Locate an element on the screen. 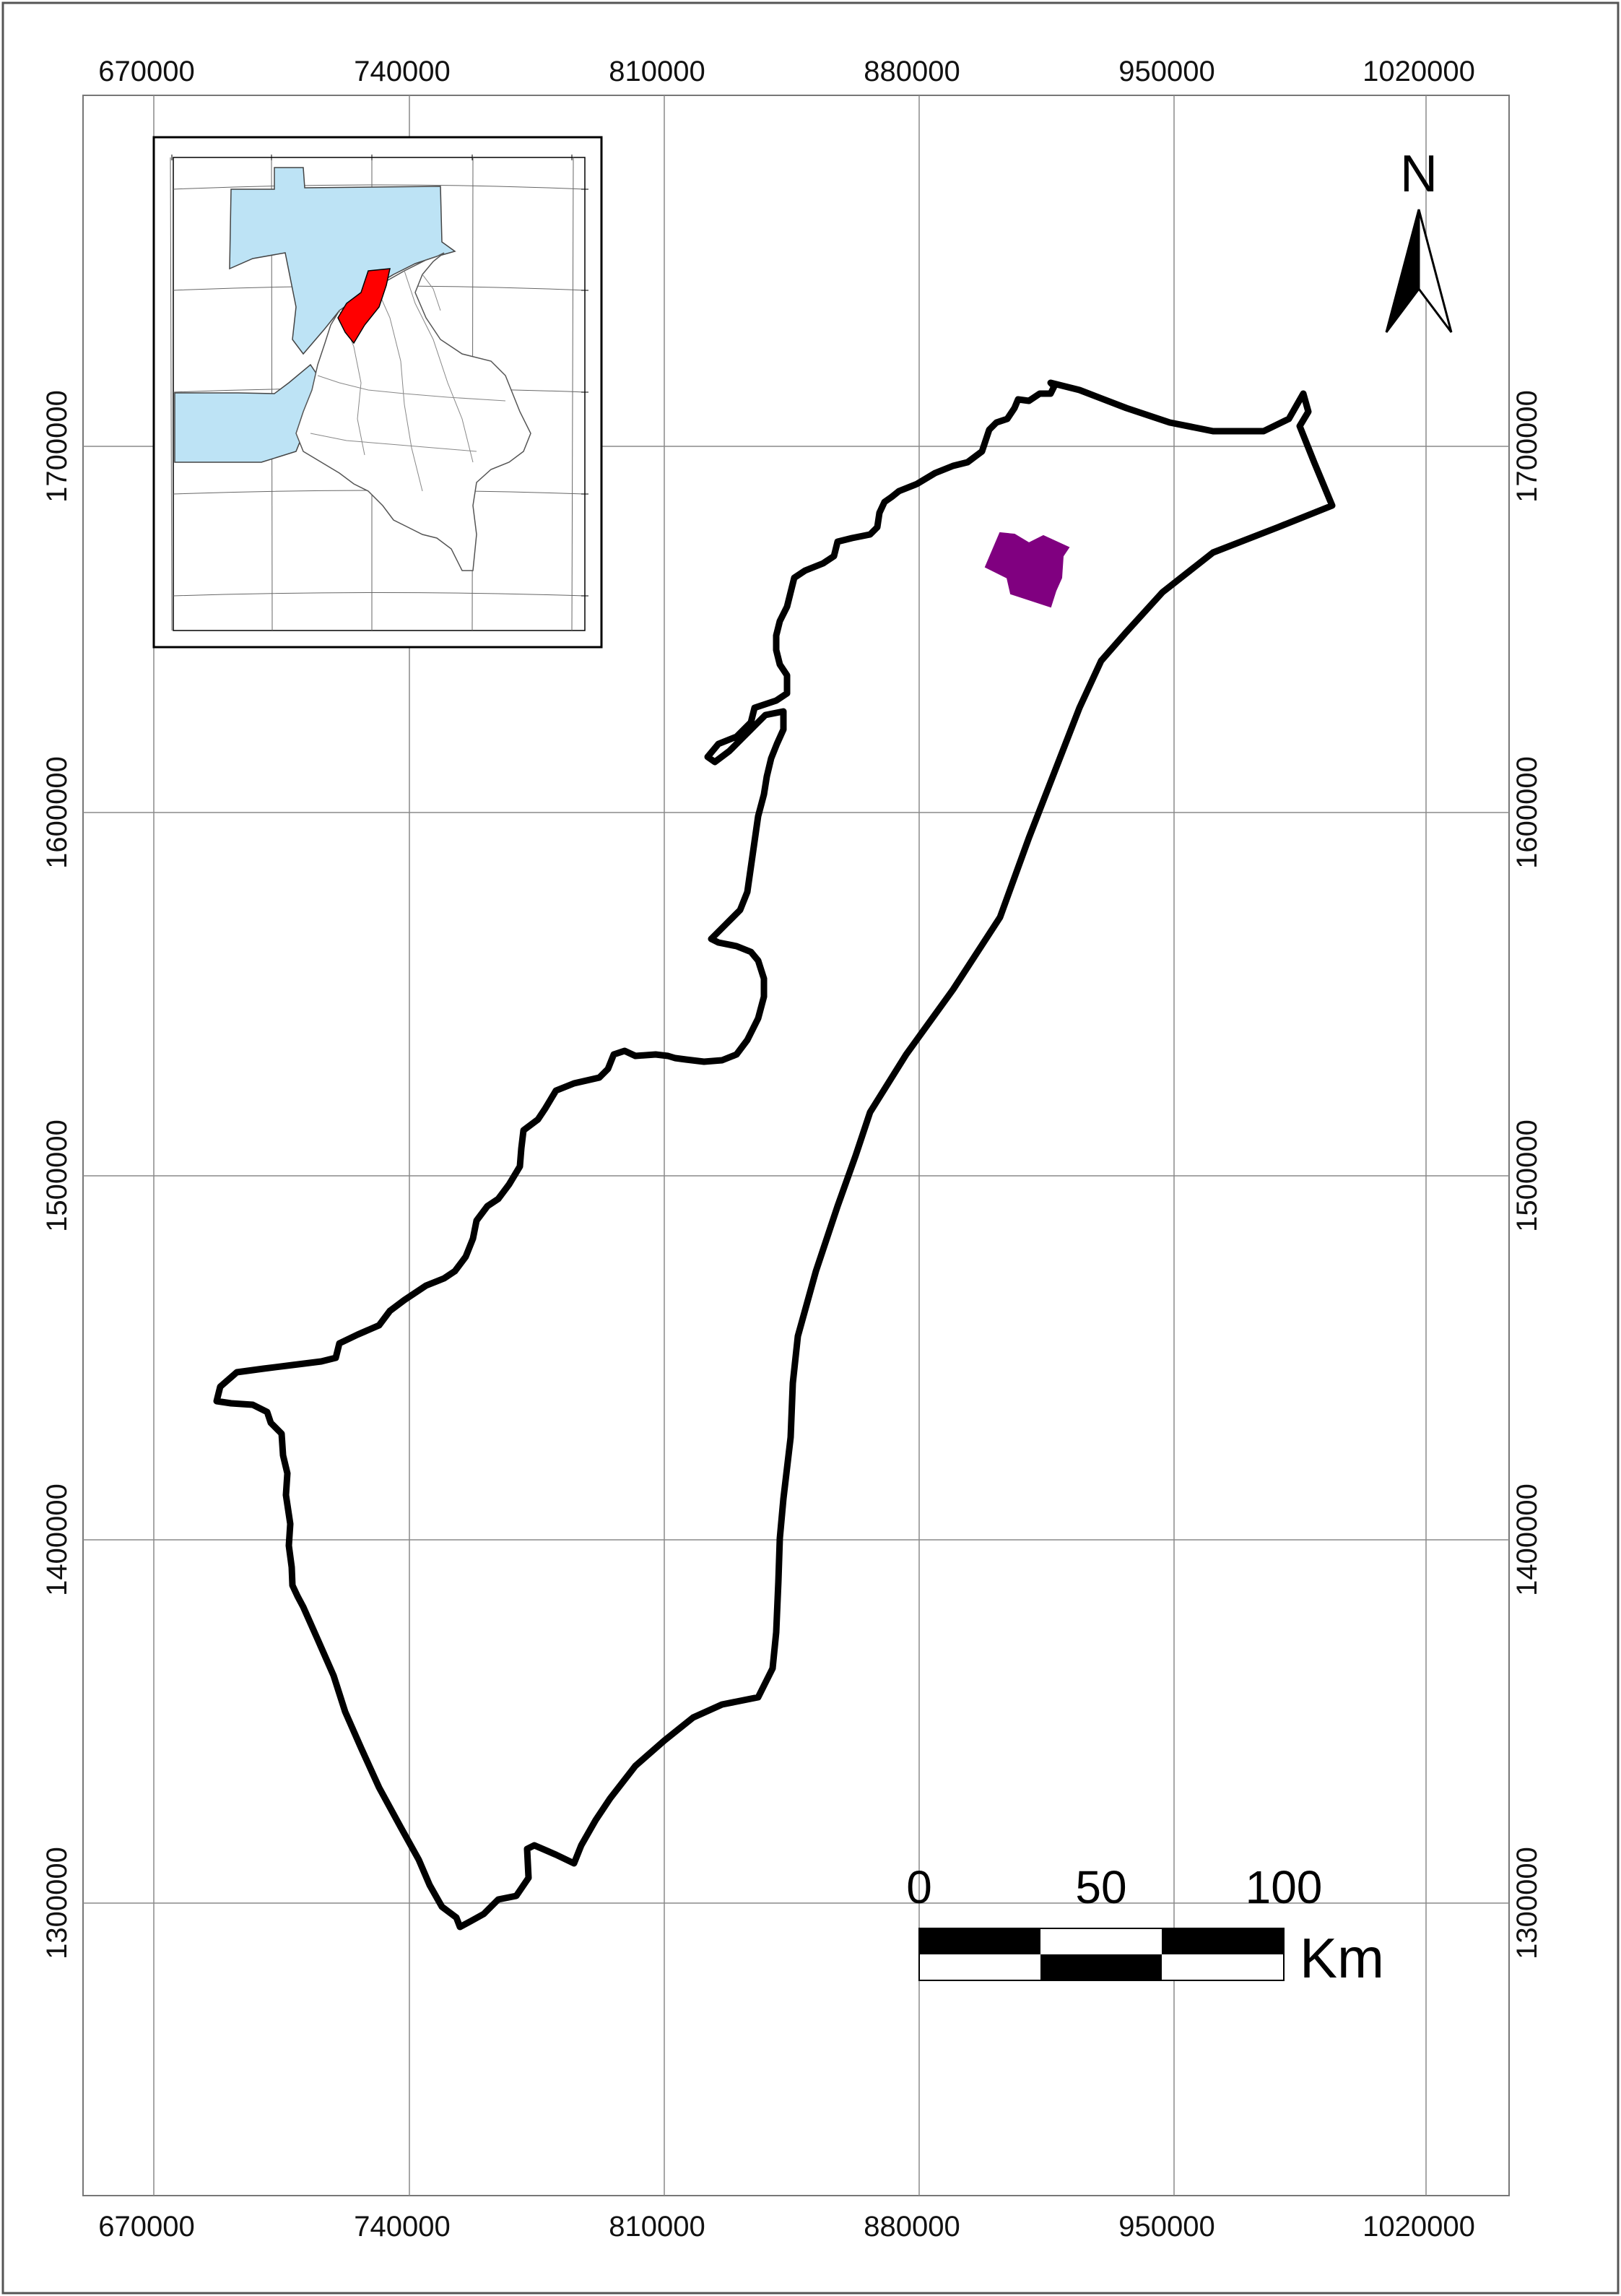 The image size is (1621, 2296). scale-bar: 0 50 100 Km is located at coordinates (1145, 1925).